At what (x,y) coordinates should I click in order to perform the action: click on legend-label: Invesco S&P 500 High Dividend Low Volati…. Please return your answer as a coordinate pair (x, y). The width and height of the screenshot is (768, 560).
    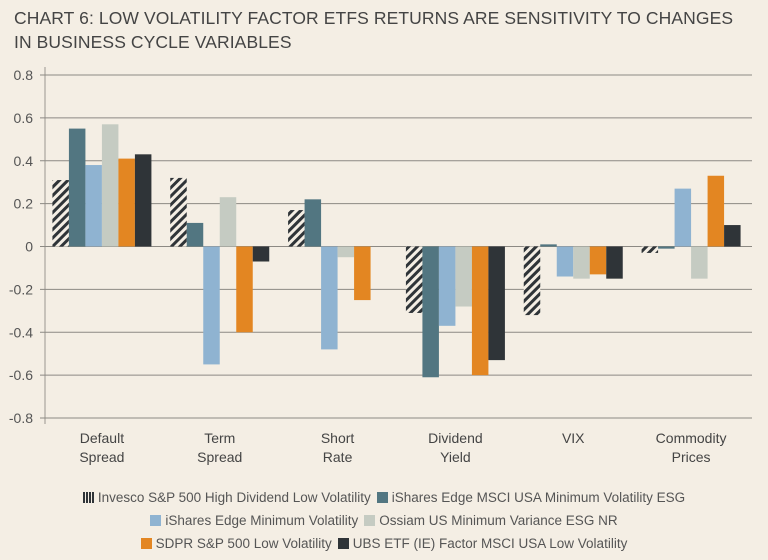
    Looking at the image, I should click on (234, 497).